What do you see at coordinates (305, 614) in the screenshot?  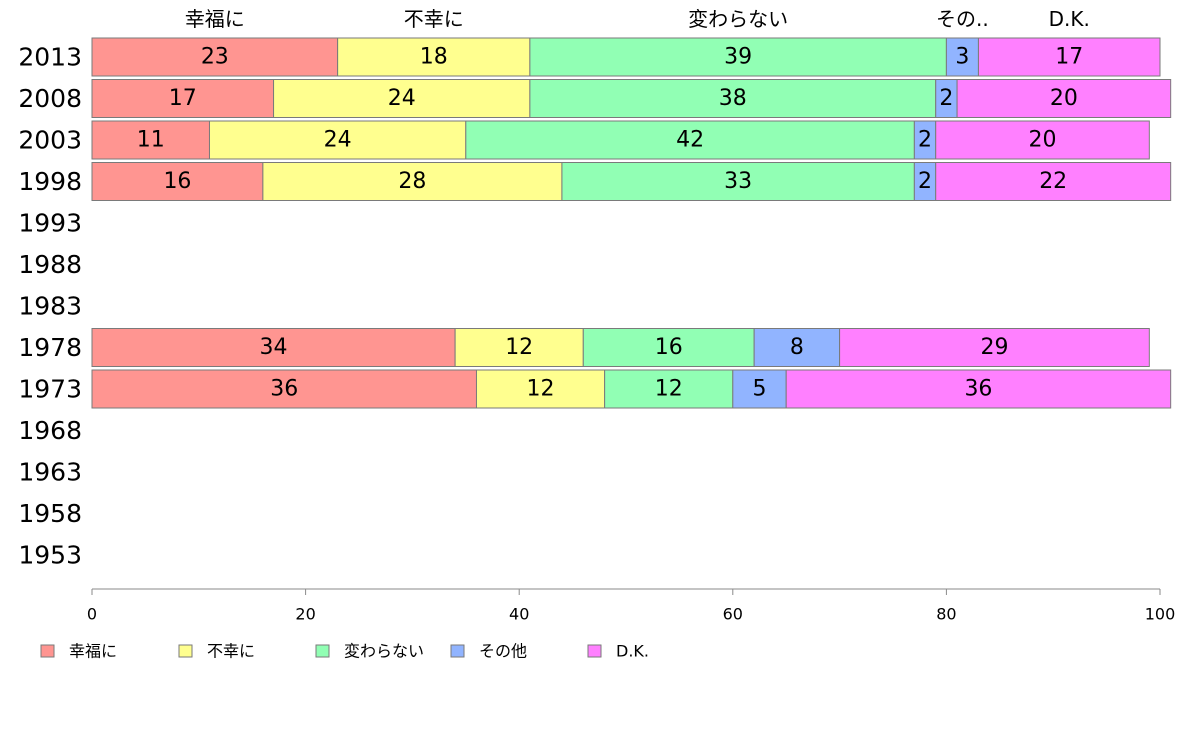 I see `x-tick-label-20: 20` at bounding box center [305, 614].